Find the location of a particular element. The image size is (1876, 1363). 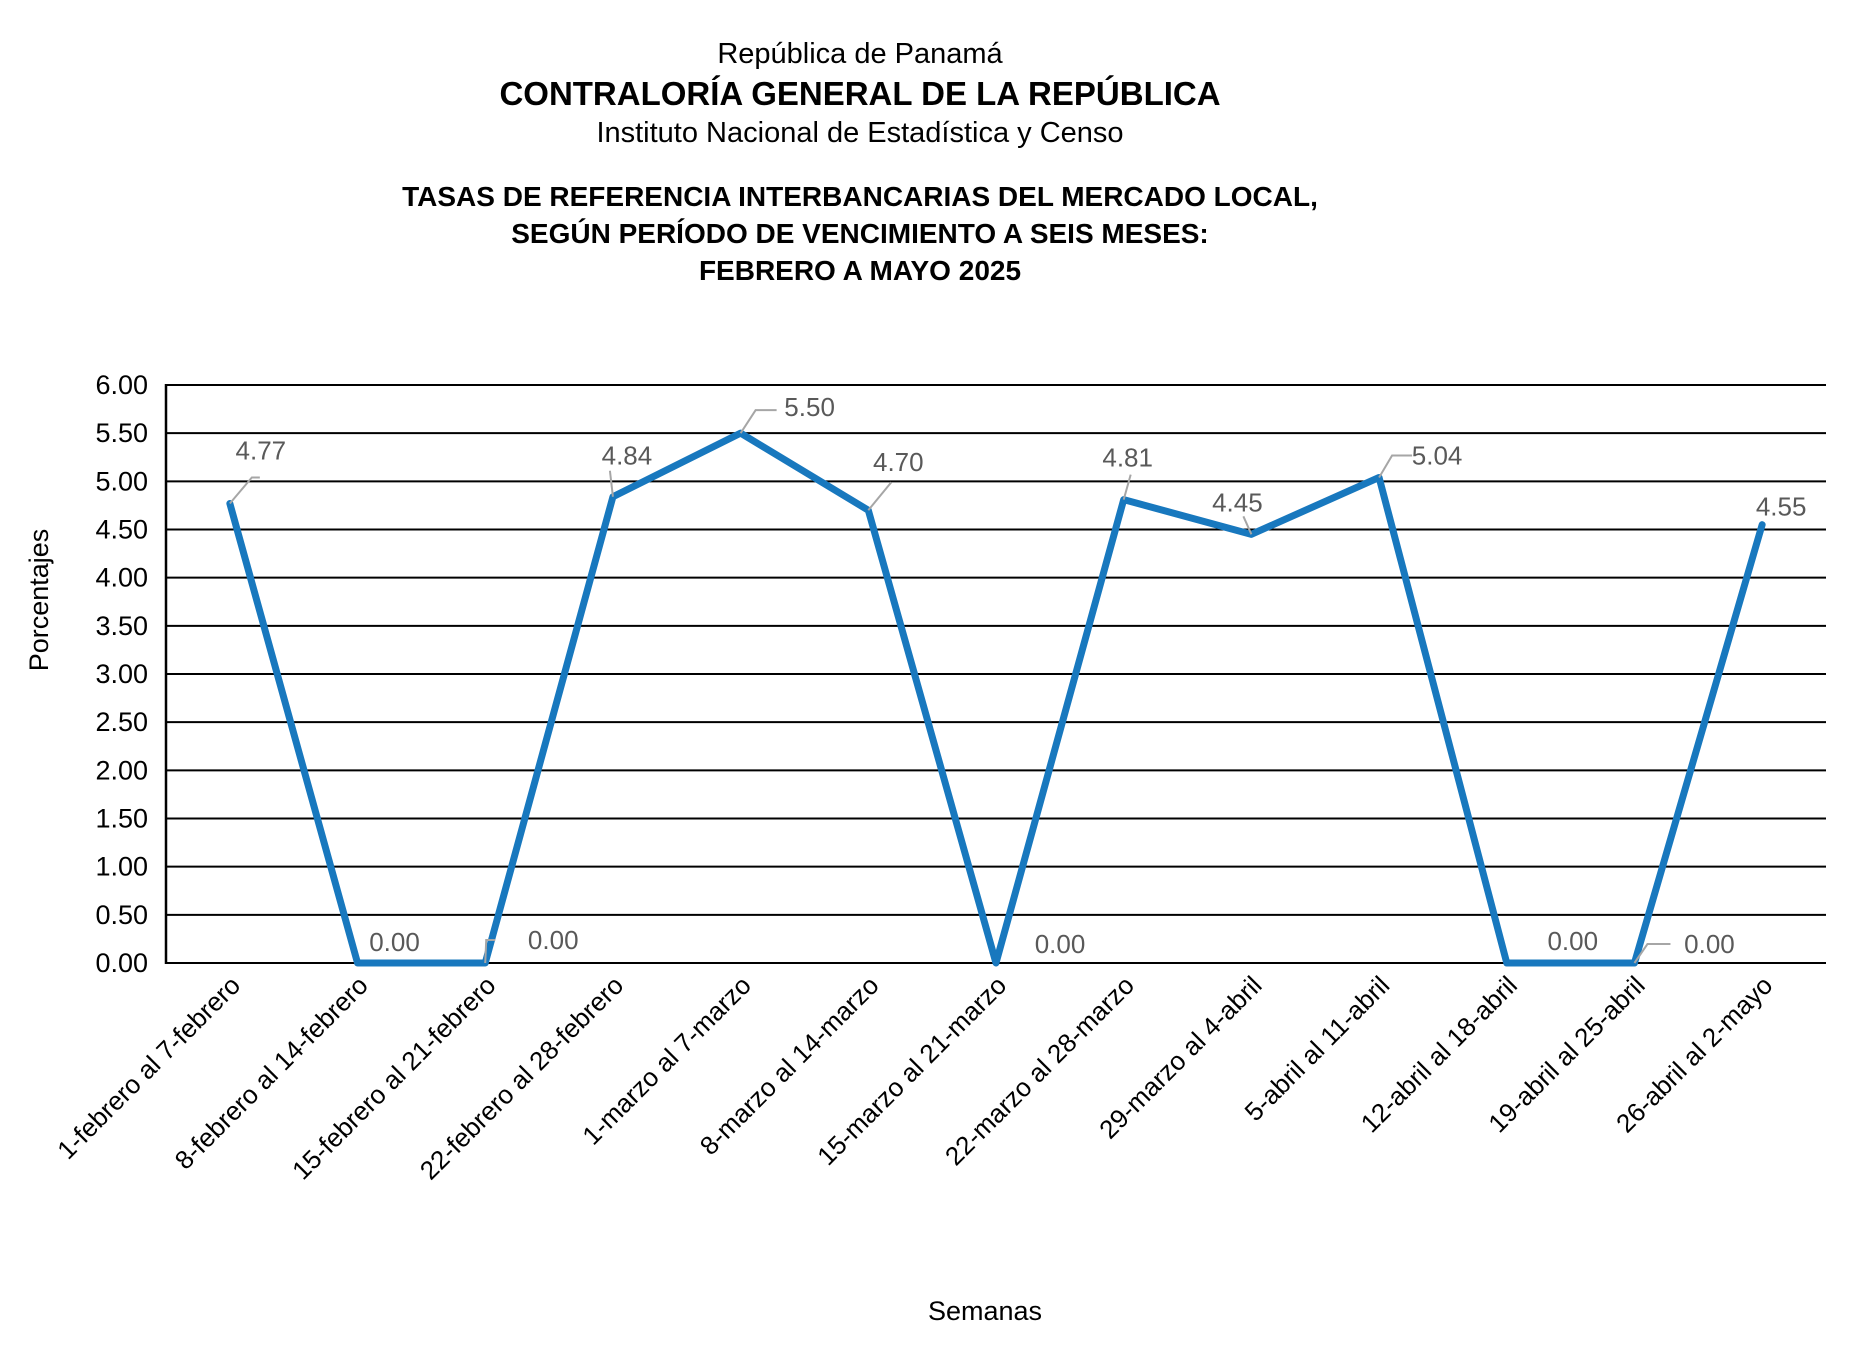

y-tick-label: 2.50 is located at coordinates (121, 722).